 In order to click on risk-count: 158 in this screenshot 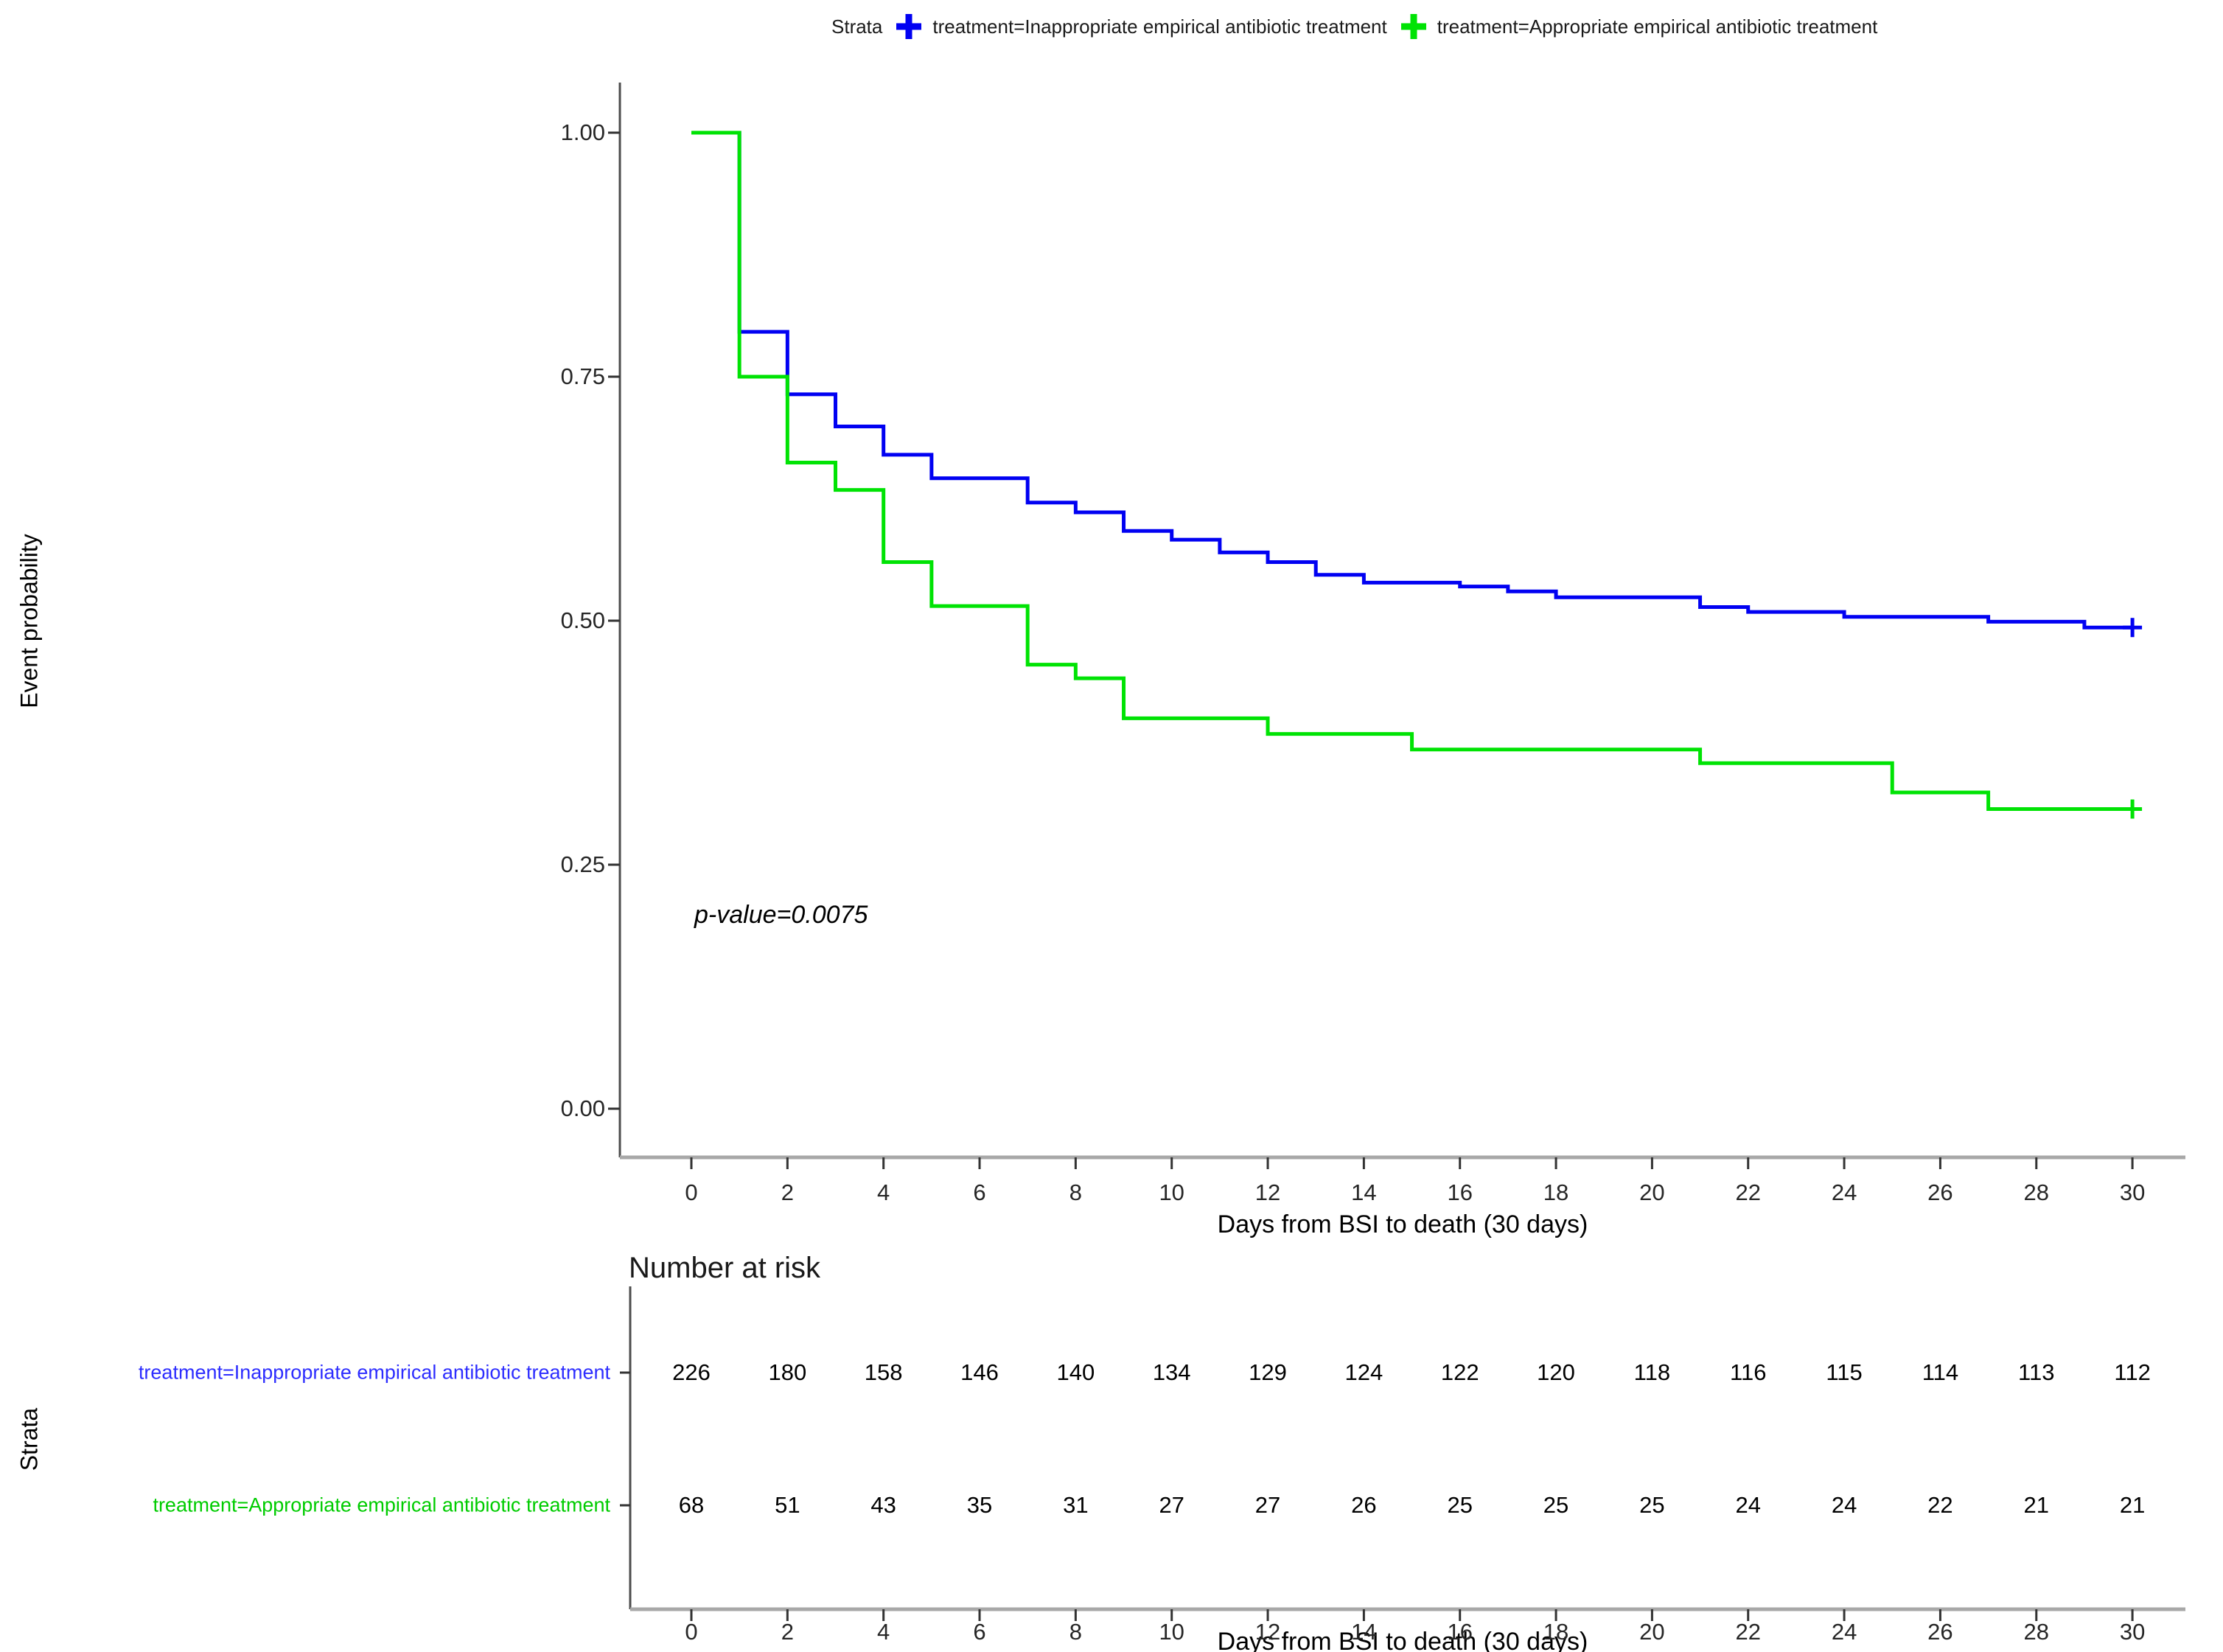, I will do `click(883, 1372)`.